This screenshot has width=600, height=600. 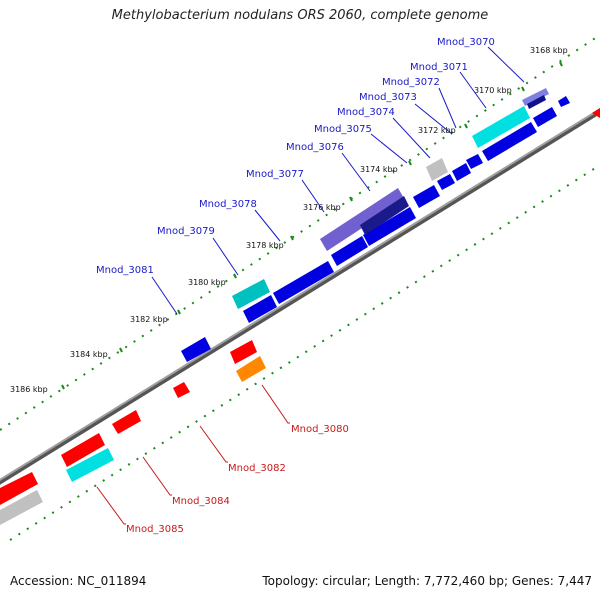 What do you see at coordinates (29, 389) in the screenshot?
I see `tick-label: 3186 kbp` at bounding box center [29, 389].